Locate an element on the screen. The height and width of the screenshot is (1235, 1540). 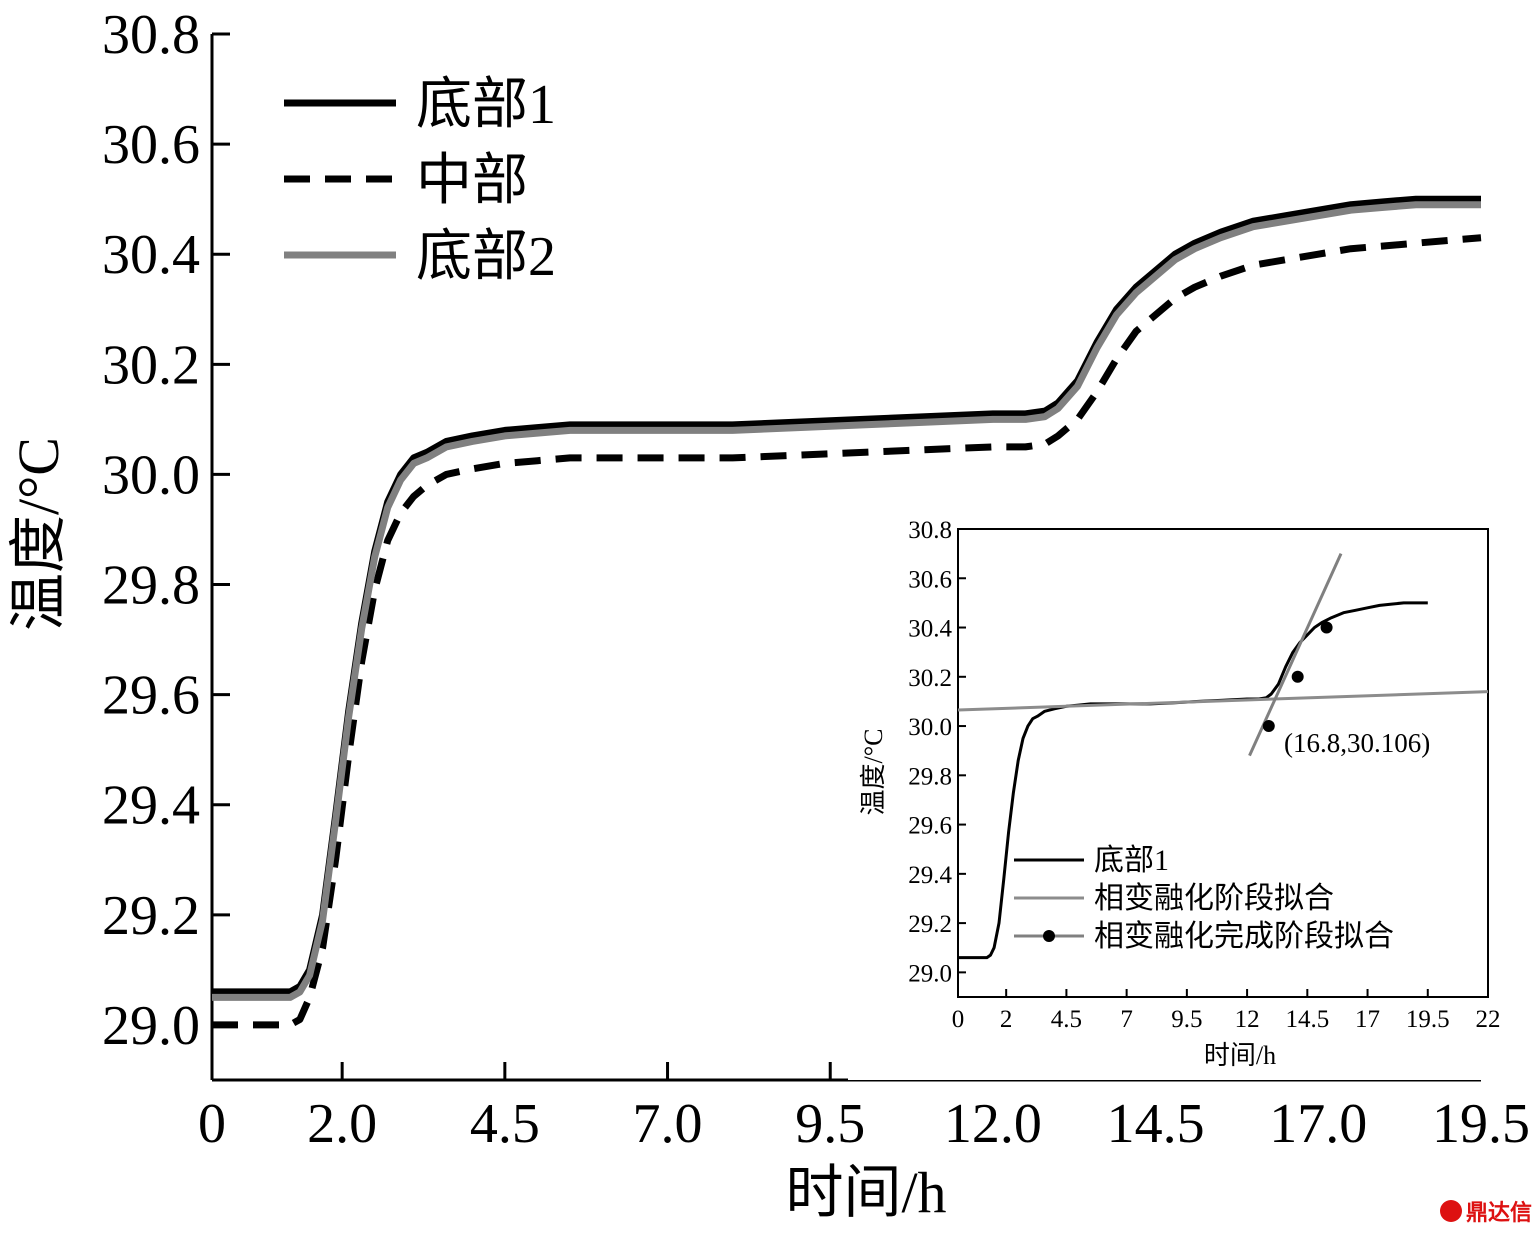
inset-y-tick-label: 30.6 is located at coordinates (930, 579).